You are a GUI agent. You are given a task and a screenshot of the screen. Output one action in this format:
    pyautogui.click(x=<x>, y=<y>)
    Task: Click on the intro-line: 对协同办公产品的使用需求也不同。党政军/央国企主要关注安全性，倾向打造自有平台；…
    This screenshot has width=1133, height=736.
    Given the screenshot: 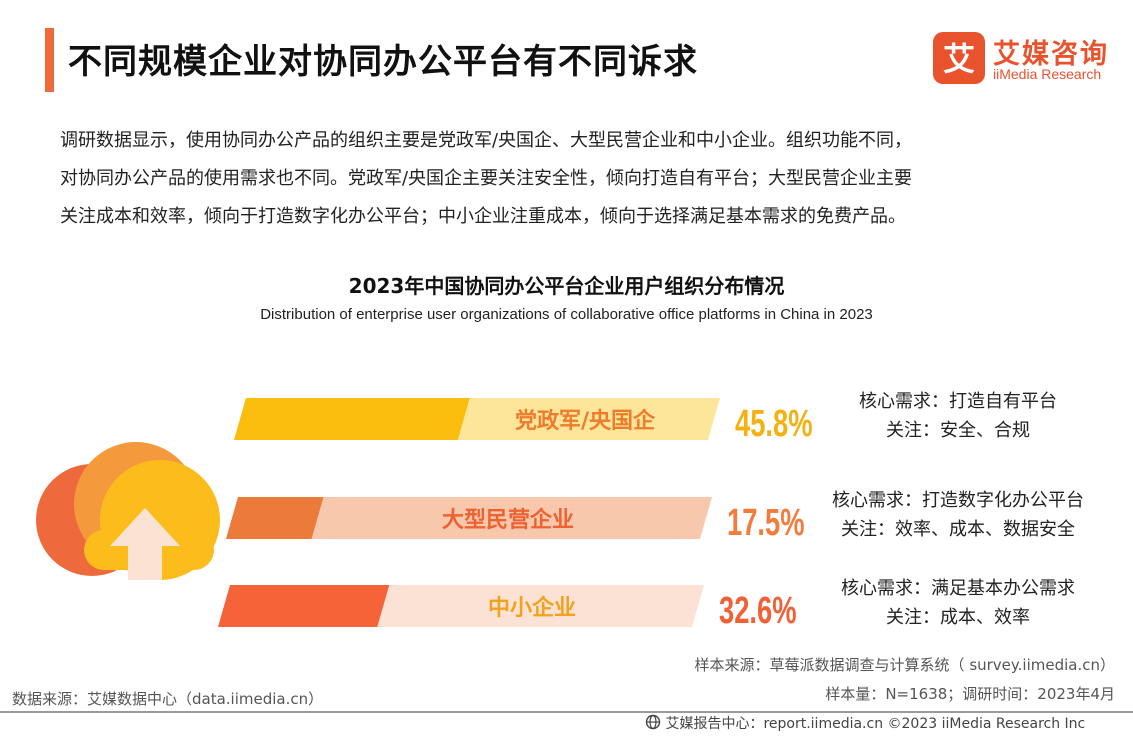 What is the action you would take?
    pyautogui.click(x=486, y=178)
    